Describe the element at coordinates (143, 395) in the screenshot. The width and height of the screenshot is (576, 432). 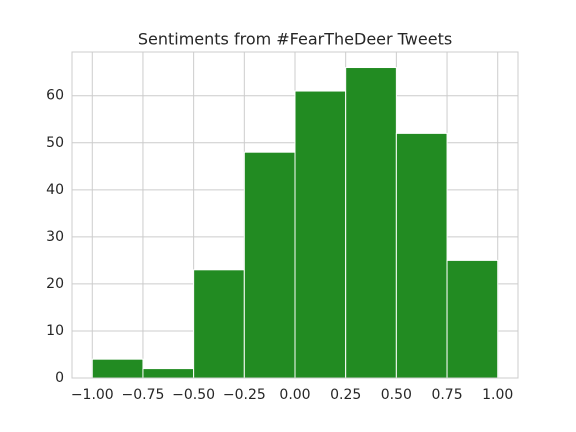
I see `x-tick-label: −0.75` at that location.